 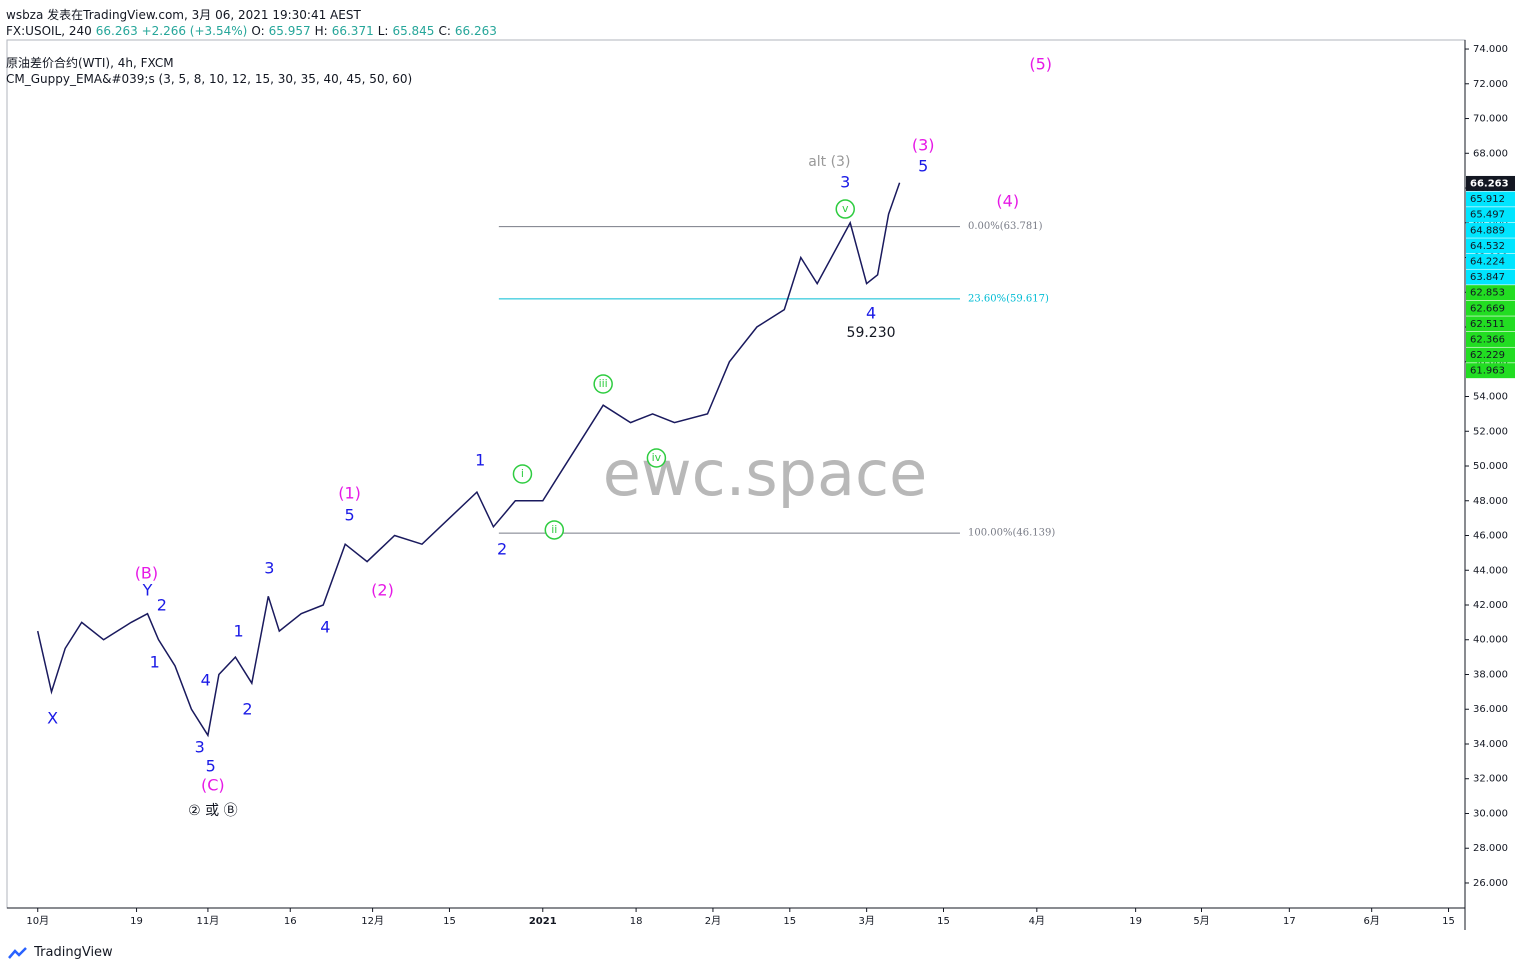 I want to click on price-label: 62.366, so click(x=1487, y=339).